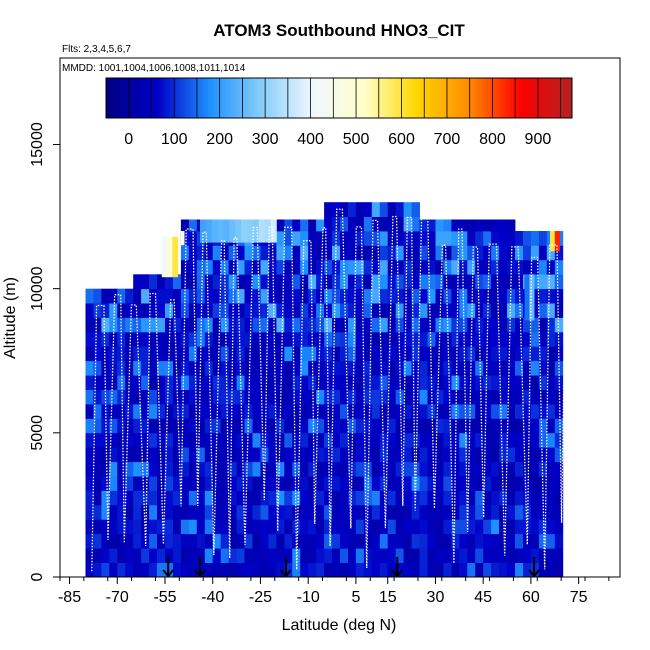  Describe the element at coordinates (534, 573) in the screenshot. I see `arrow-head` at that location.